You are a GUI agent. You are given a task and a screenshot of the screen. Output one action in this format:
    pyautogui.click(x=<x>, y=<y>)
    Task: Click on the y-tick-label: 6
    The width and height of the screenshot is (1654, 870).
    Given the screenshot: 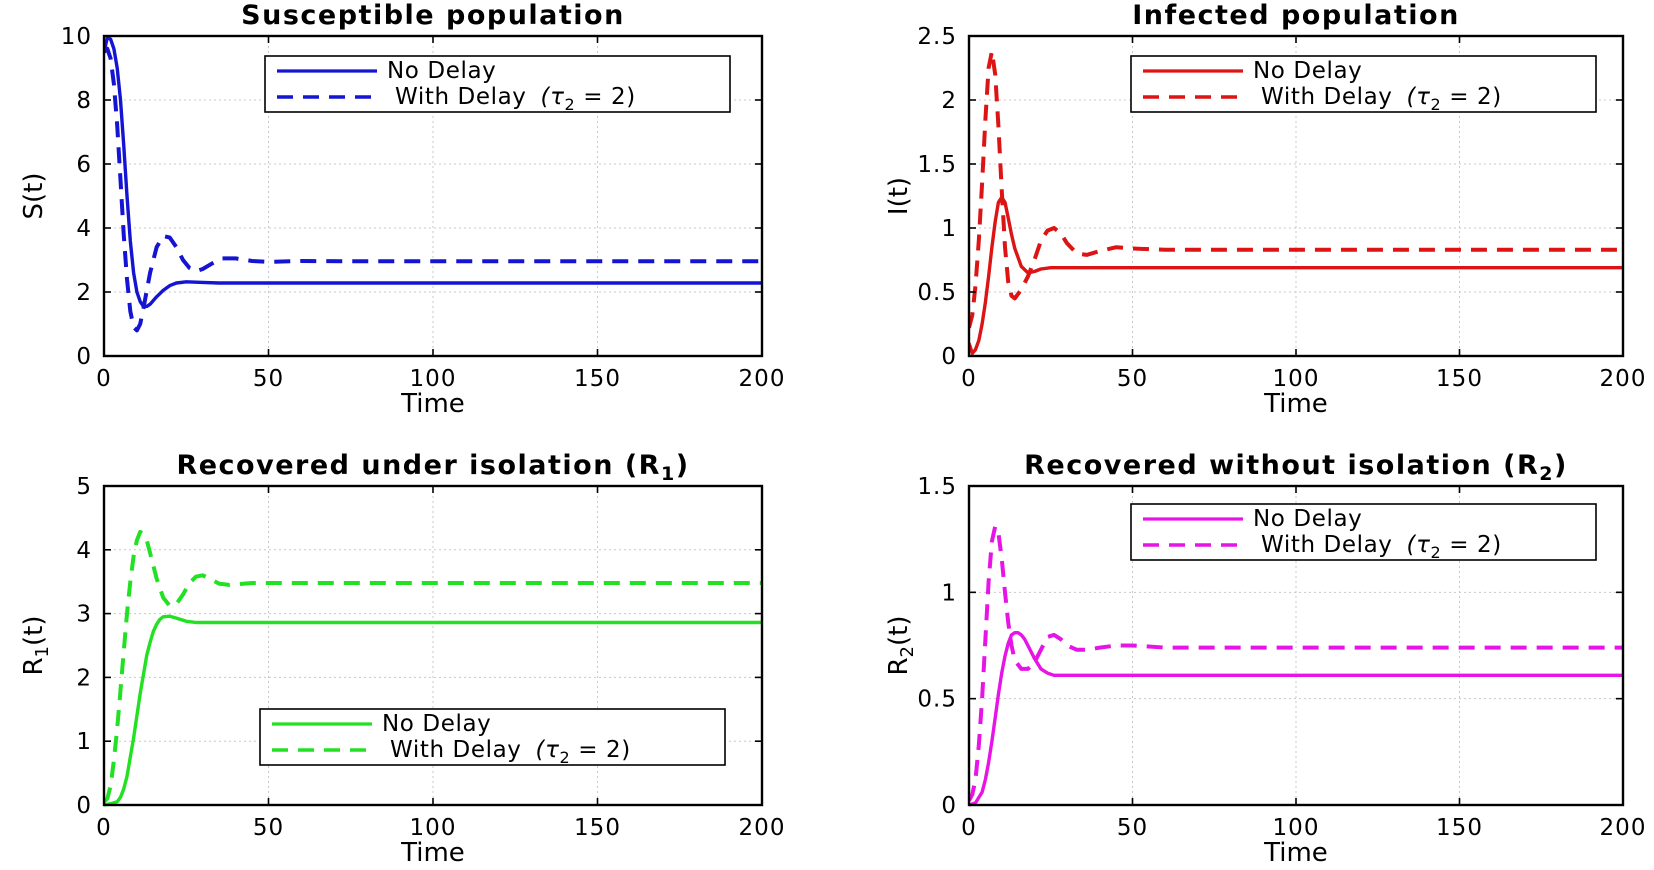 What is the action you would take?
    pyautogui.click(x=84, y=165)
    